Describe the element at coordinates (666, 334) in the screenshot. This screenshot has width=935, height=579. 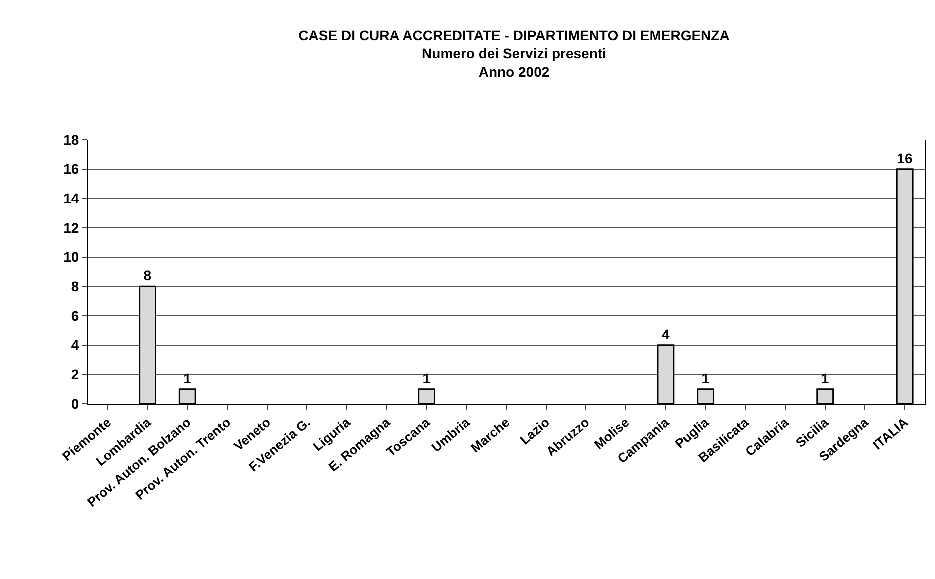
I see `data-label: 4` at that location.